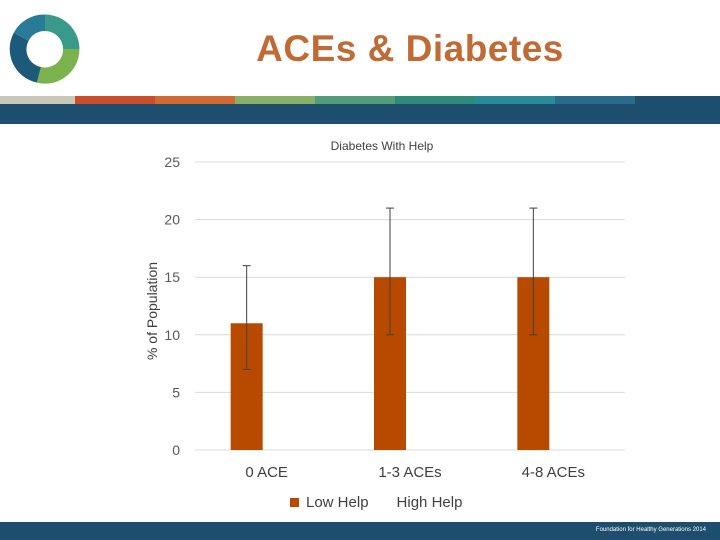 Image resolution: width=720 pixels, height=540 pixels. I want to click on slide-title: ACEs & Diabetes, so click(410, 48).